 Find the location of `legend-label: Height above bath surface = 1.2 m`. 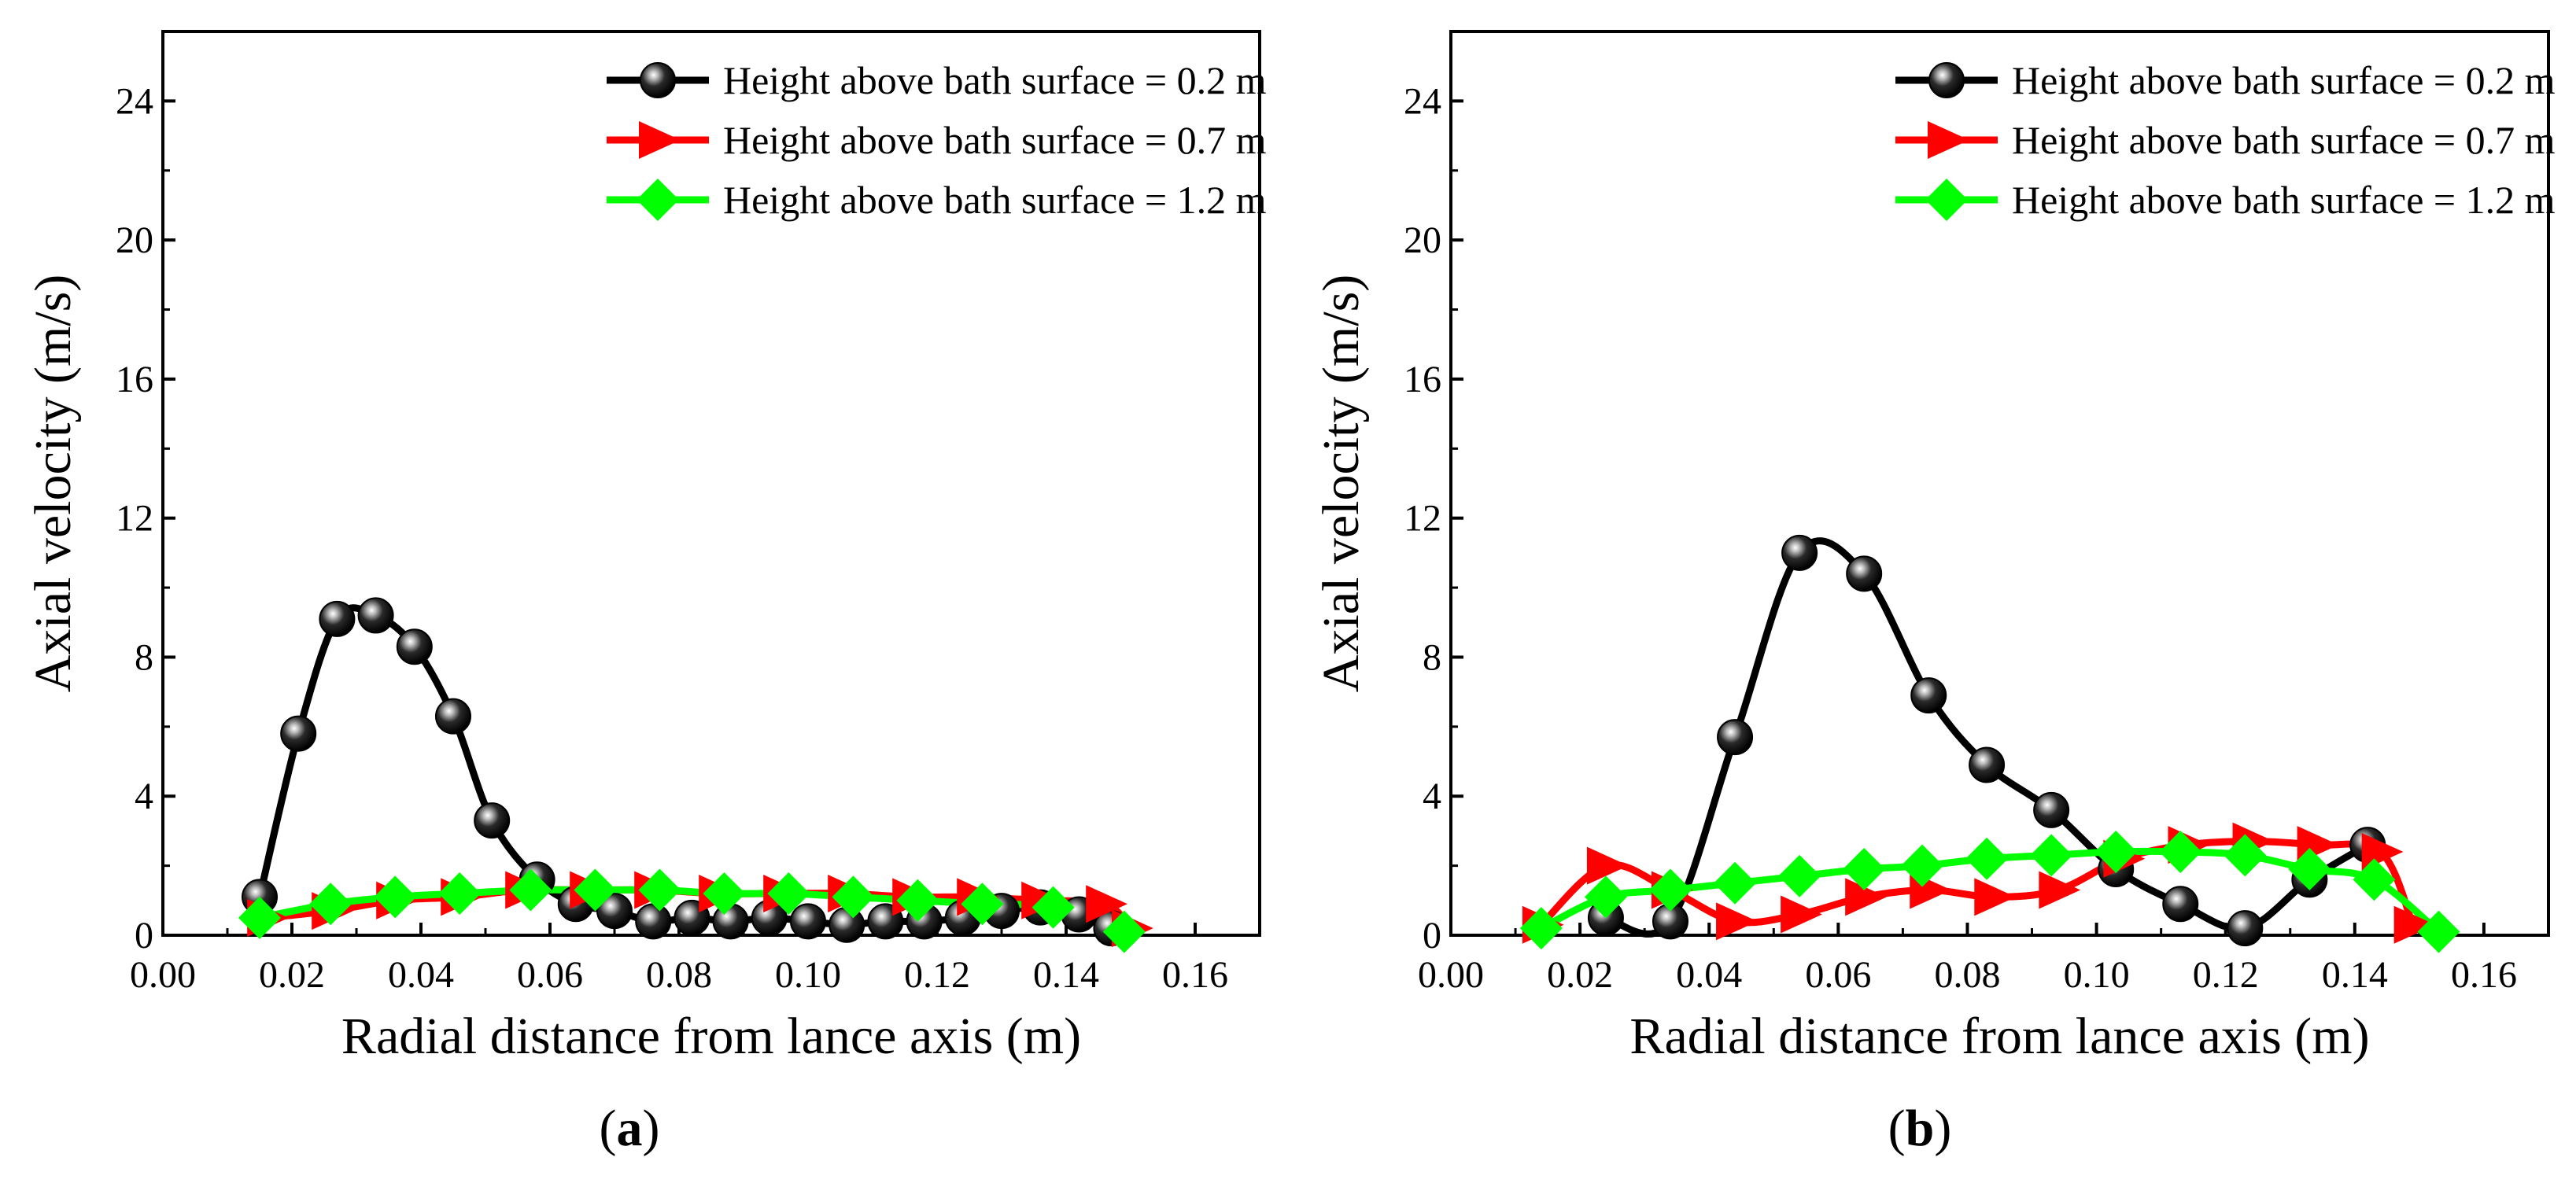

legend-label: Height above bath surface = 1.2 m is located at coordinates (2284, 200).